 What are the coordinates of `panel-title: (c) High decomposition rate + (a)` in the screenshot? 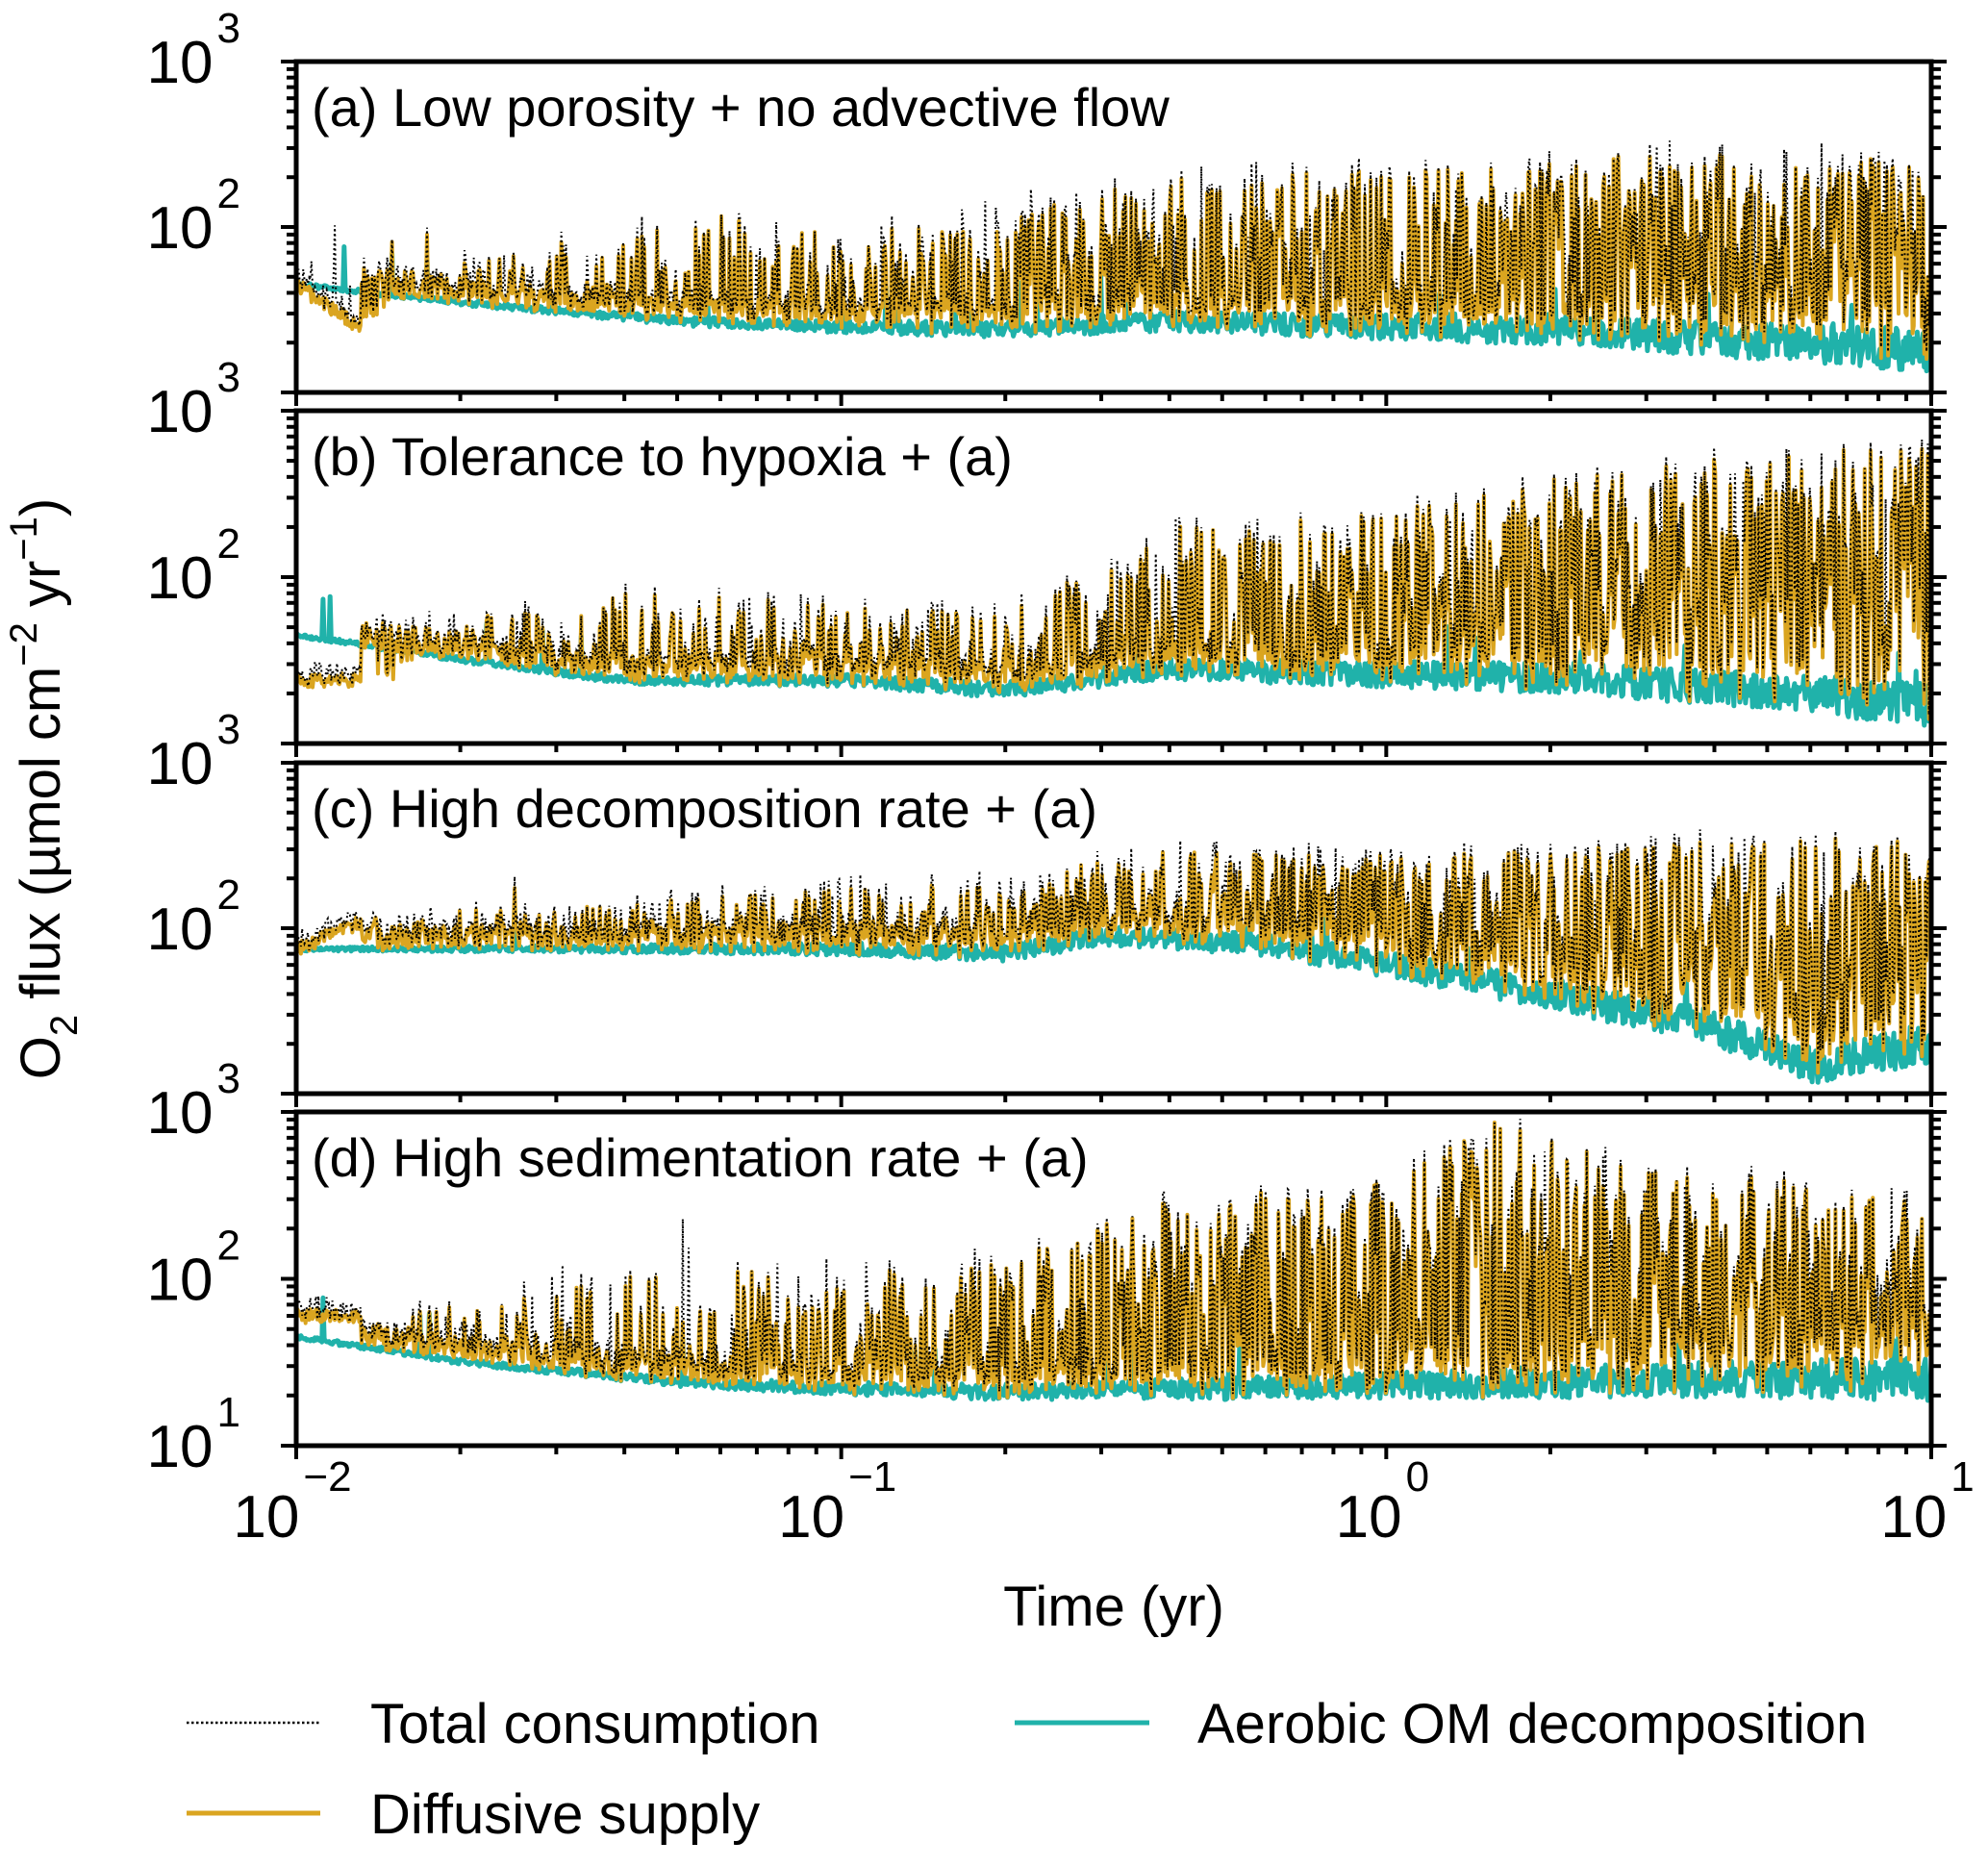 It's located at (704, 808).